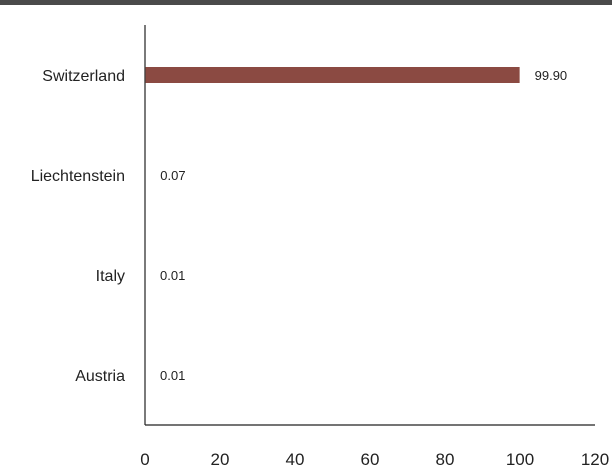 The height and width of the screenshot is (472, 612). What do you see at coordinates (172, 175) in the screenshot?
I see `value-label: 0.07` at bounding box center [172, 175].